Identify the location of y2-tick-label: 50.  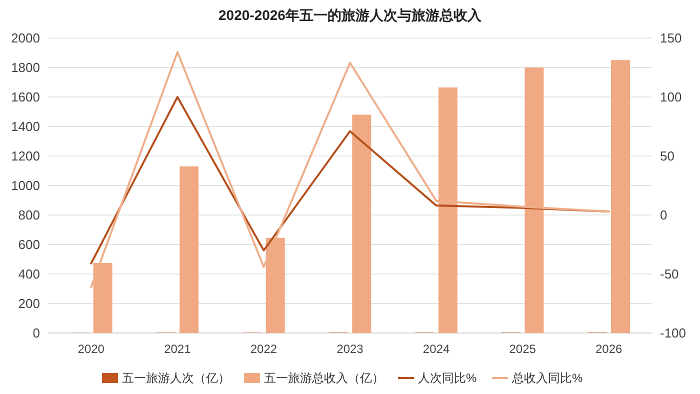
(667, 156).